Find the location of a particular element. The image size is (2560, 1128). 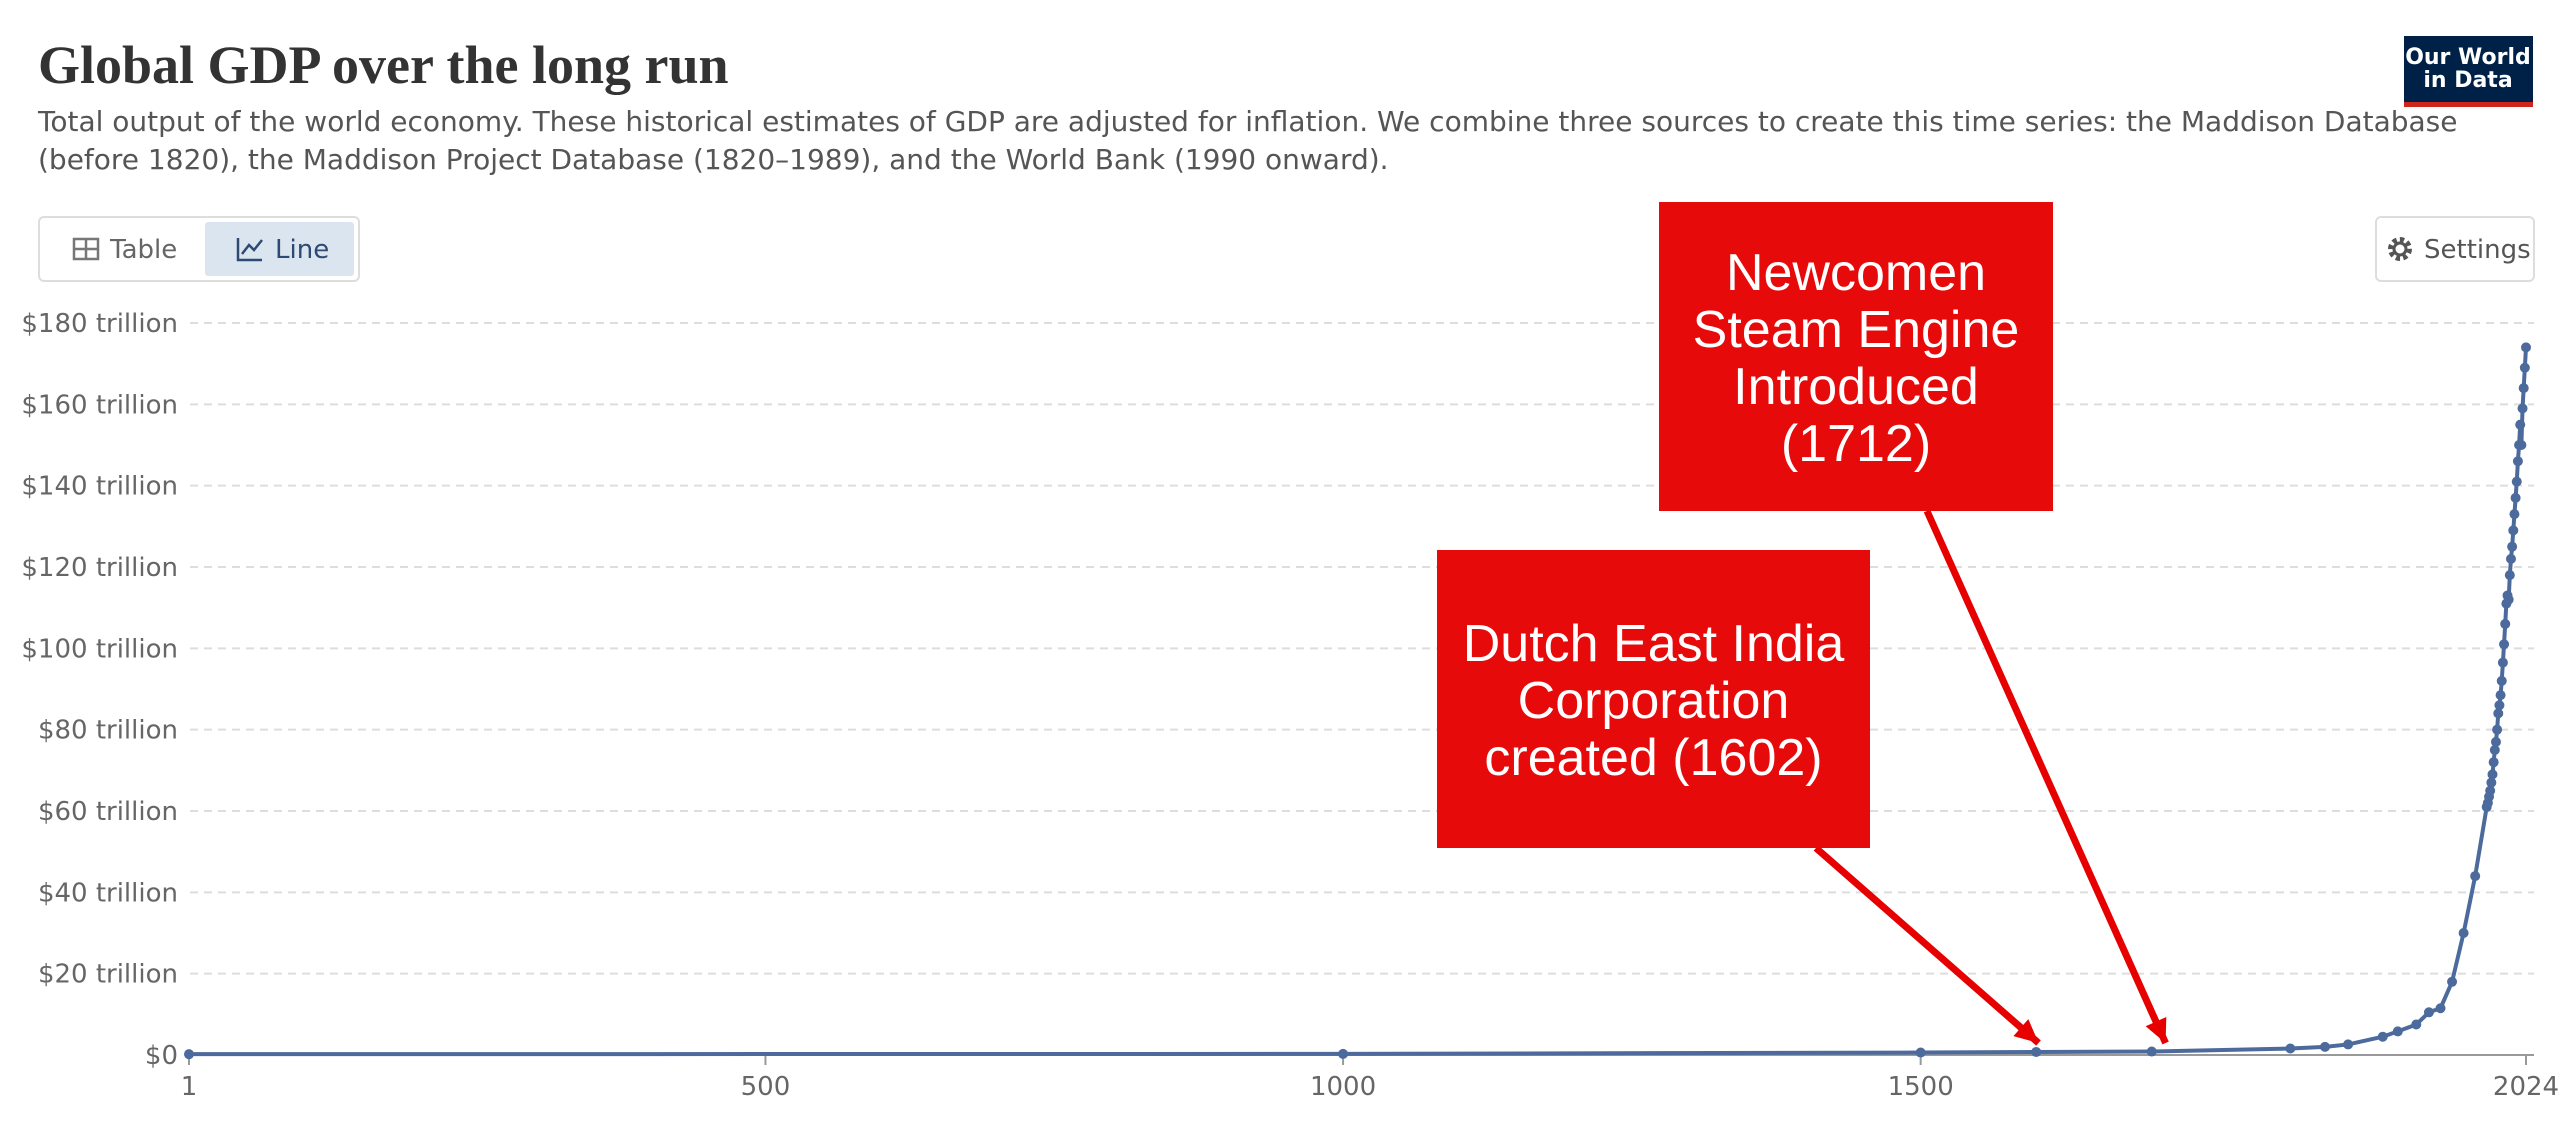

y-tick-label: $120 trillion is located at coordinates (99, 568).